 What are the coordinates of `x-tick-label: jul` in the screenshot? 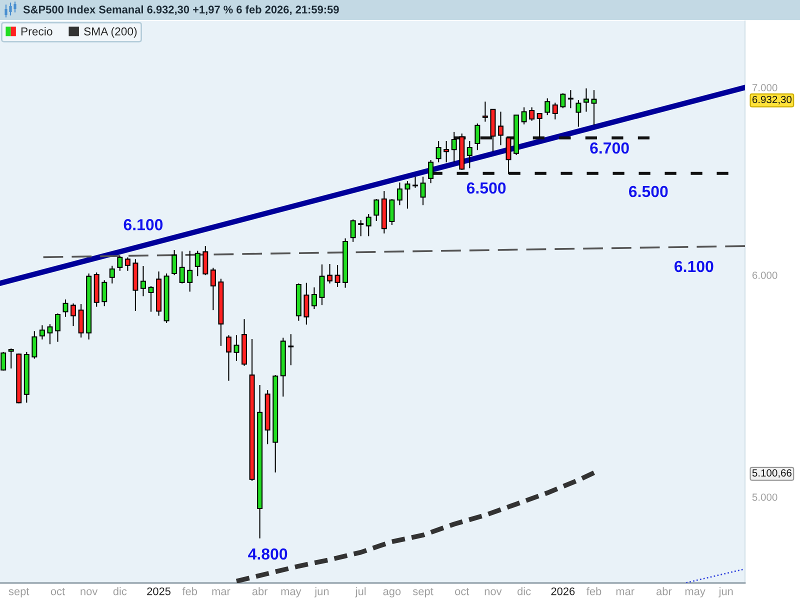 It's located at (360, 592).